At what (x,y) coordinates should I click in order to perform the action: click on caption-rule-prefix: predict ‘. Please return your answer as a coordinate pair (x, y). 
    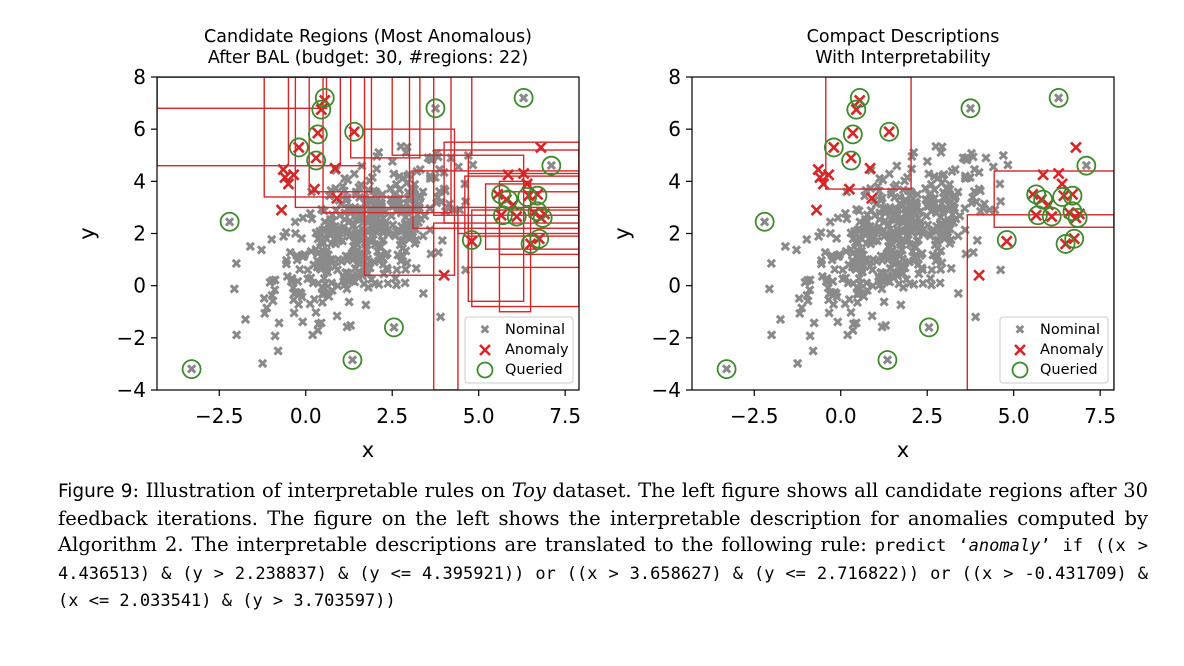
    Looking at the image, I should click on (921, 546).